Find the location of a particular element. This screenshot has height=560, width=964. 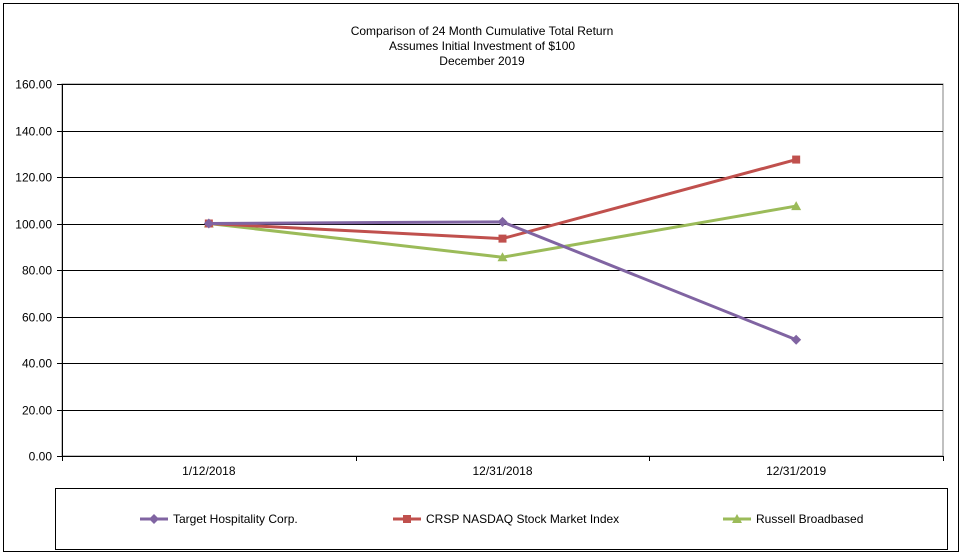

legend-item: Russell Broadbased is located at coordinates (792, 519).